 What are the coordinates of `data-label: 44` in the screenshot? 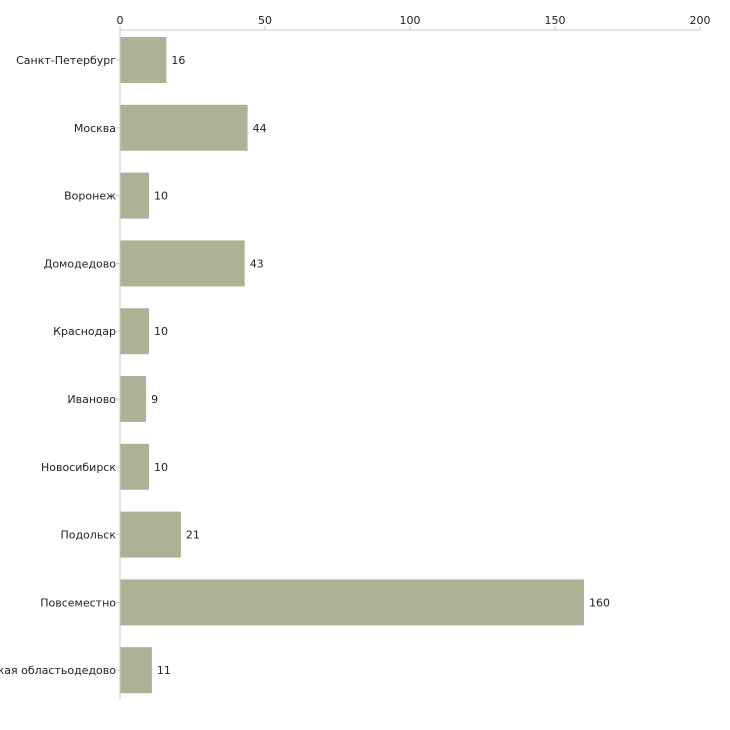 It's located at (260, 128).